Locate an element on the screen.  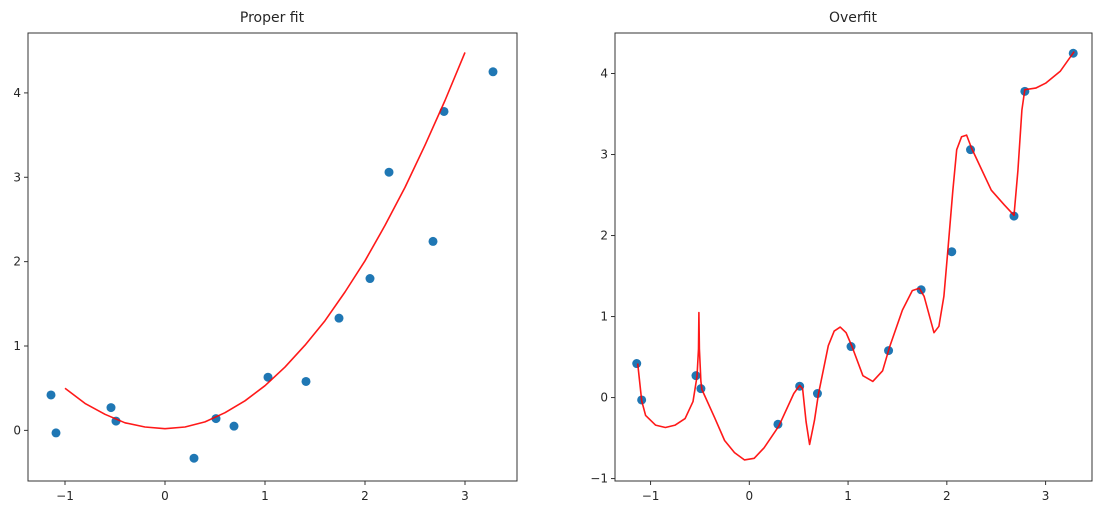
chart-title: Proper fit is located at coordinates (272, 18).